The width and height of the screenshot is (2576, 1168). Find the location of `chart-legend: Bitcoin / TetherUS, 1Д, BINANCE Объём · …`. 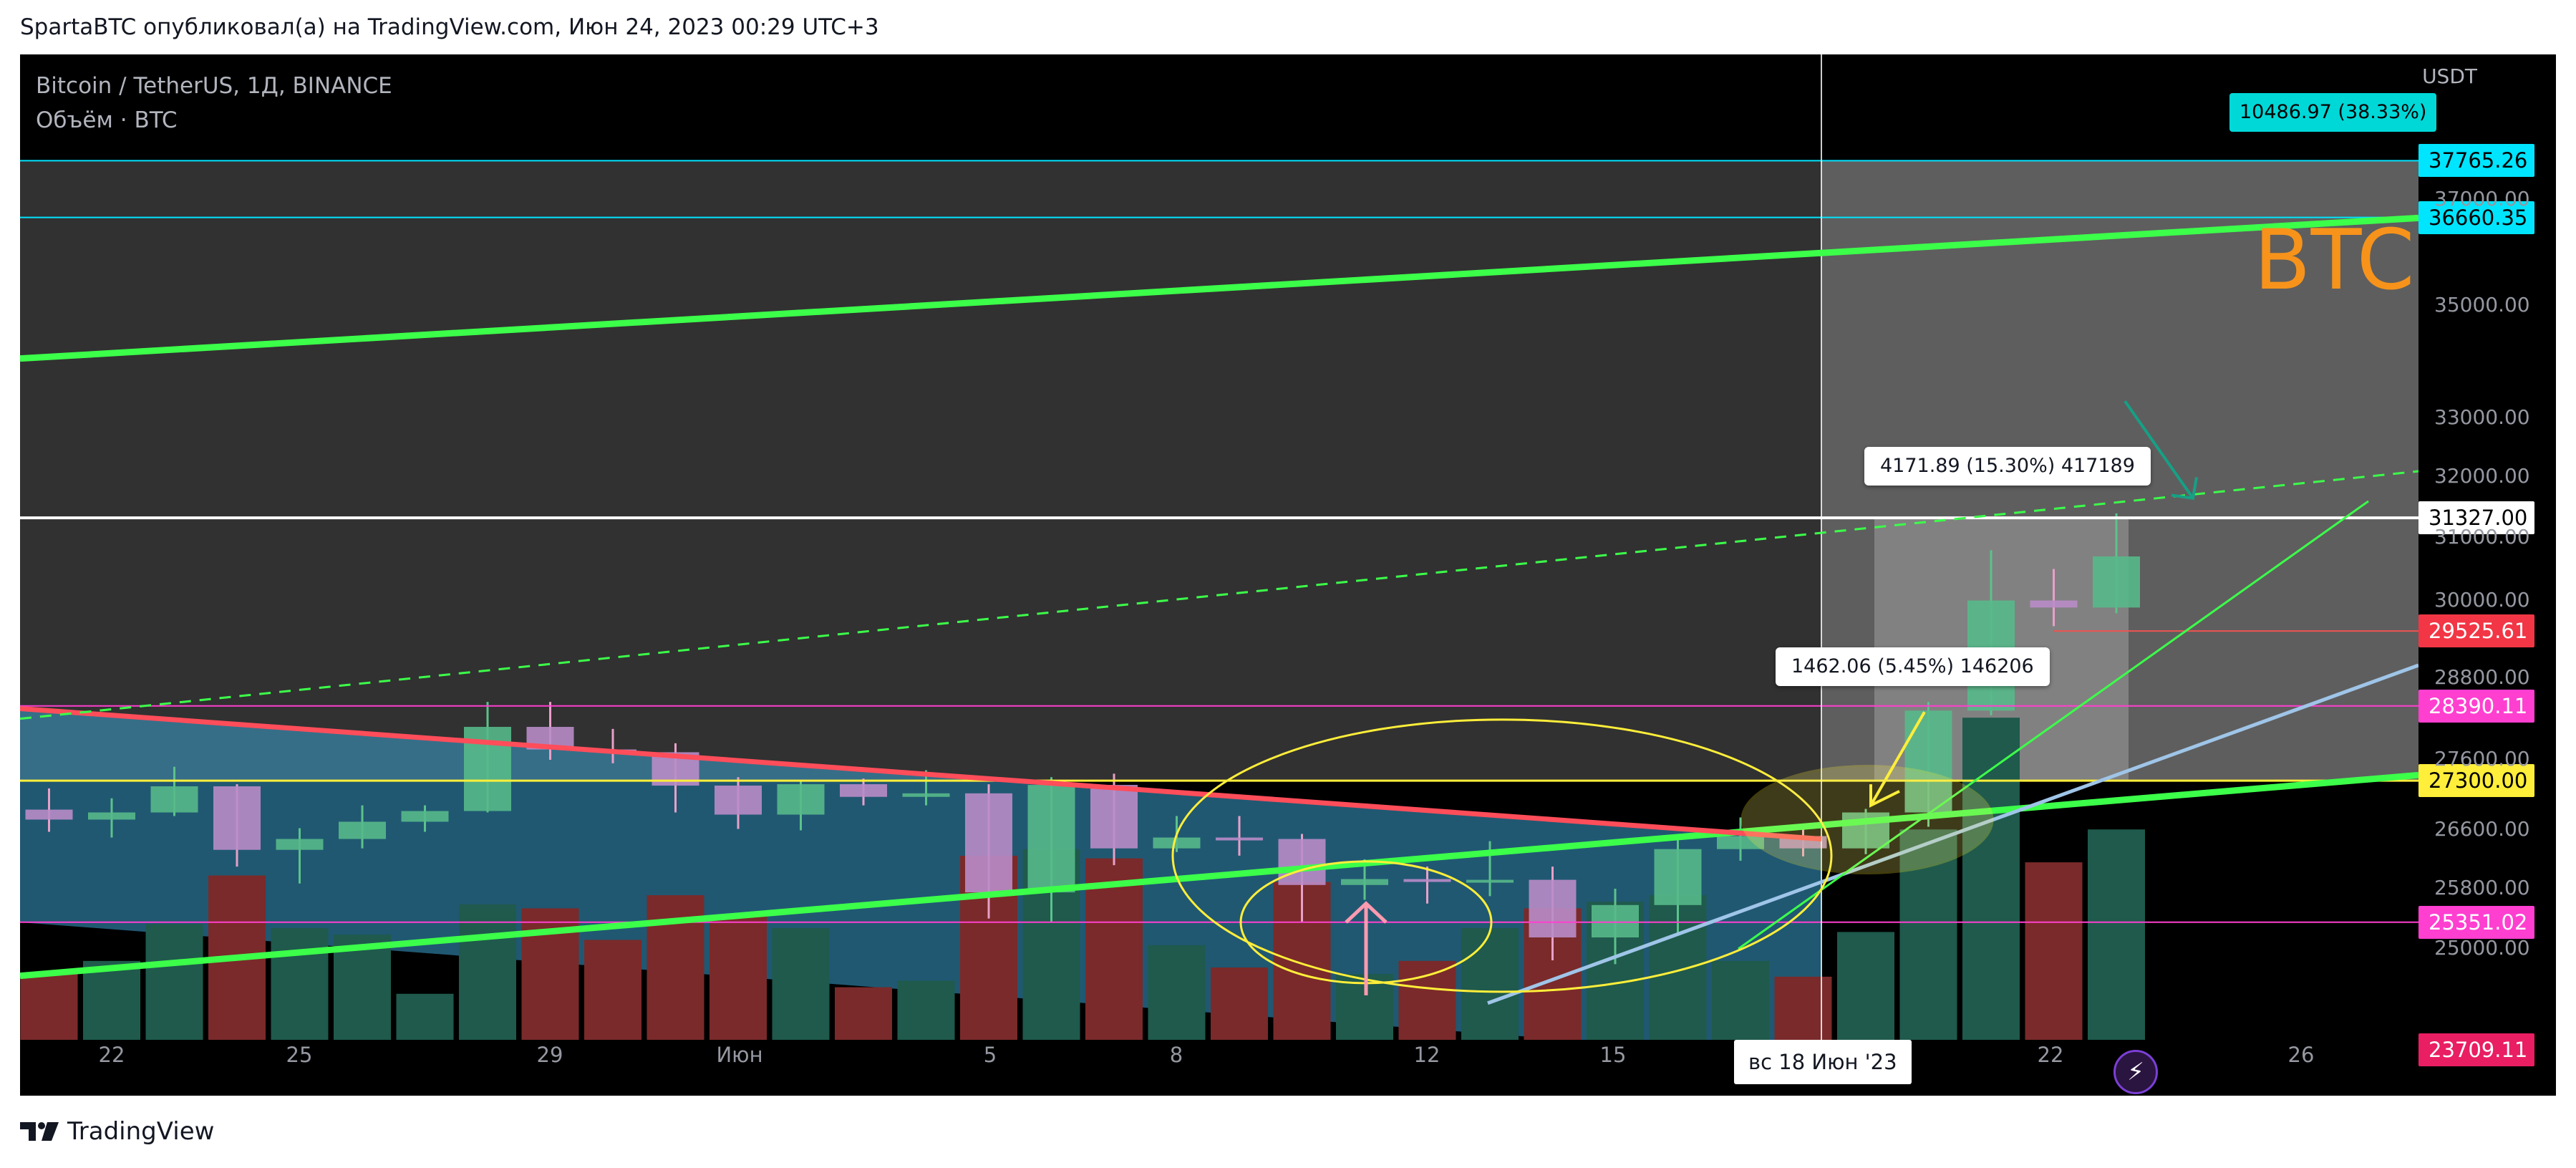

chart-legend: Bitcoin / TetherUS, 1Д, BINANCE Объём · … is located at coordinates (214, 103).